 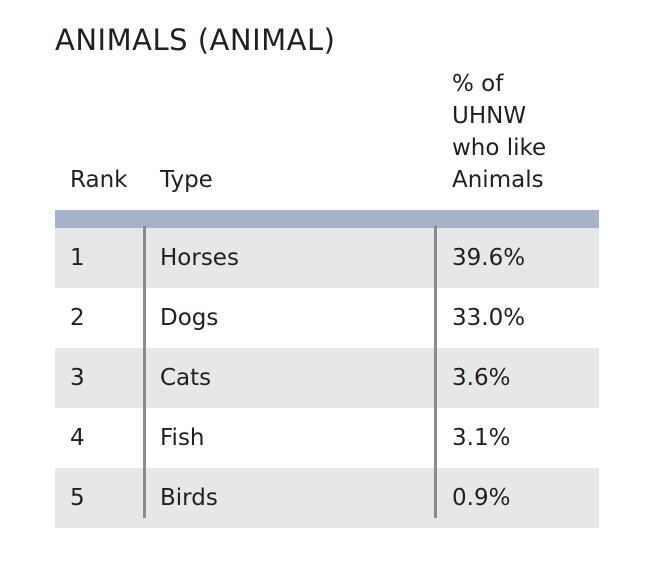 I want to click on column-header-percent-line: % of, so click(x=478, y=84).